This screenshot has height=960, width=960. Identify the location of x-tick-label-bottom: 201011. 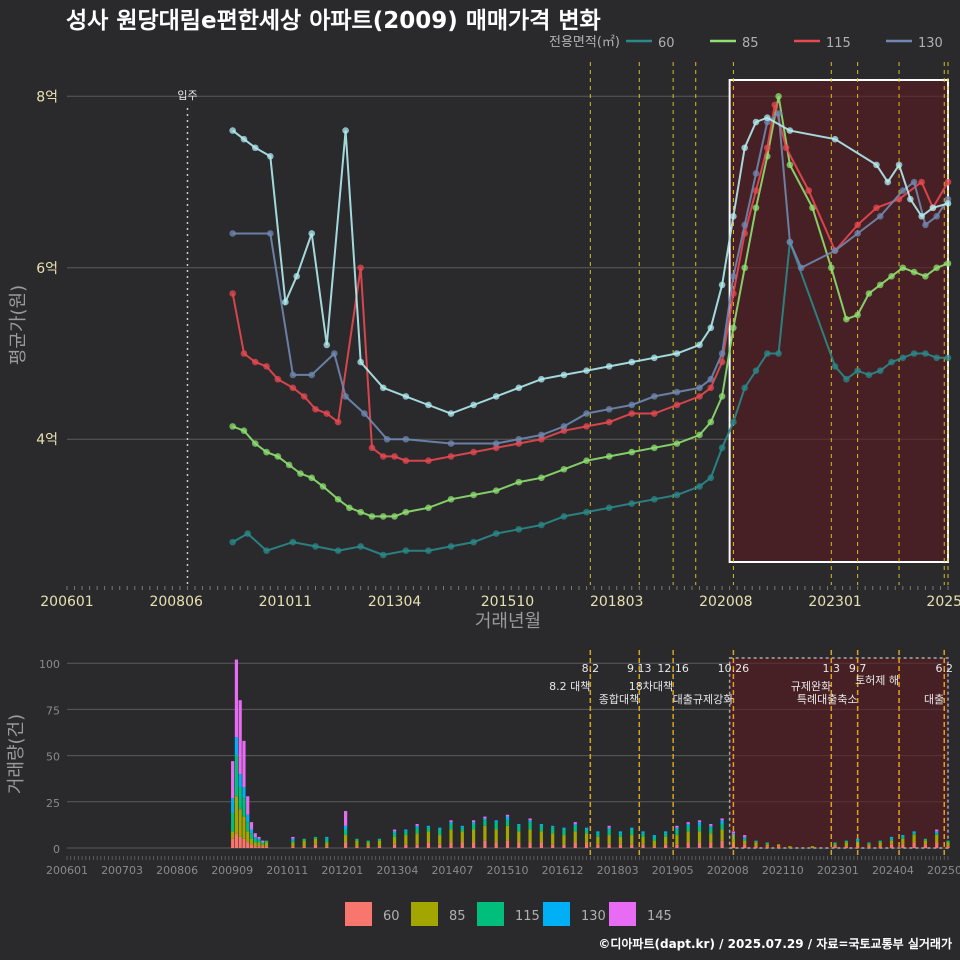
(287, 870).